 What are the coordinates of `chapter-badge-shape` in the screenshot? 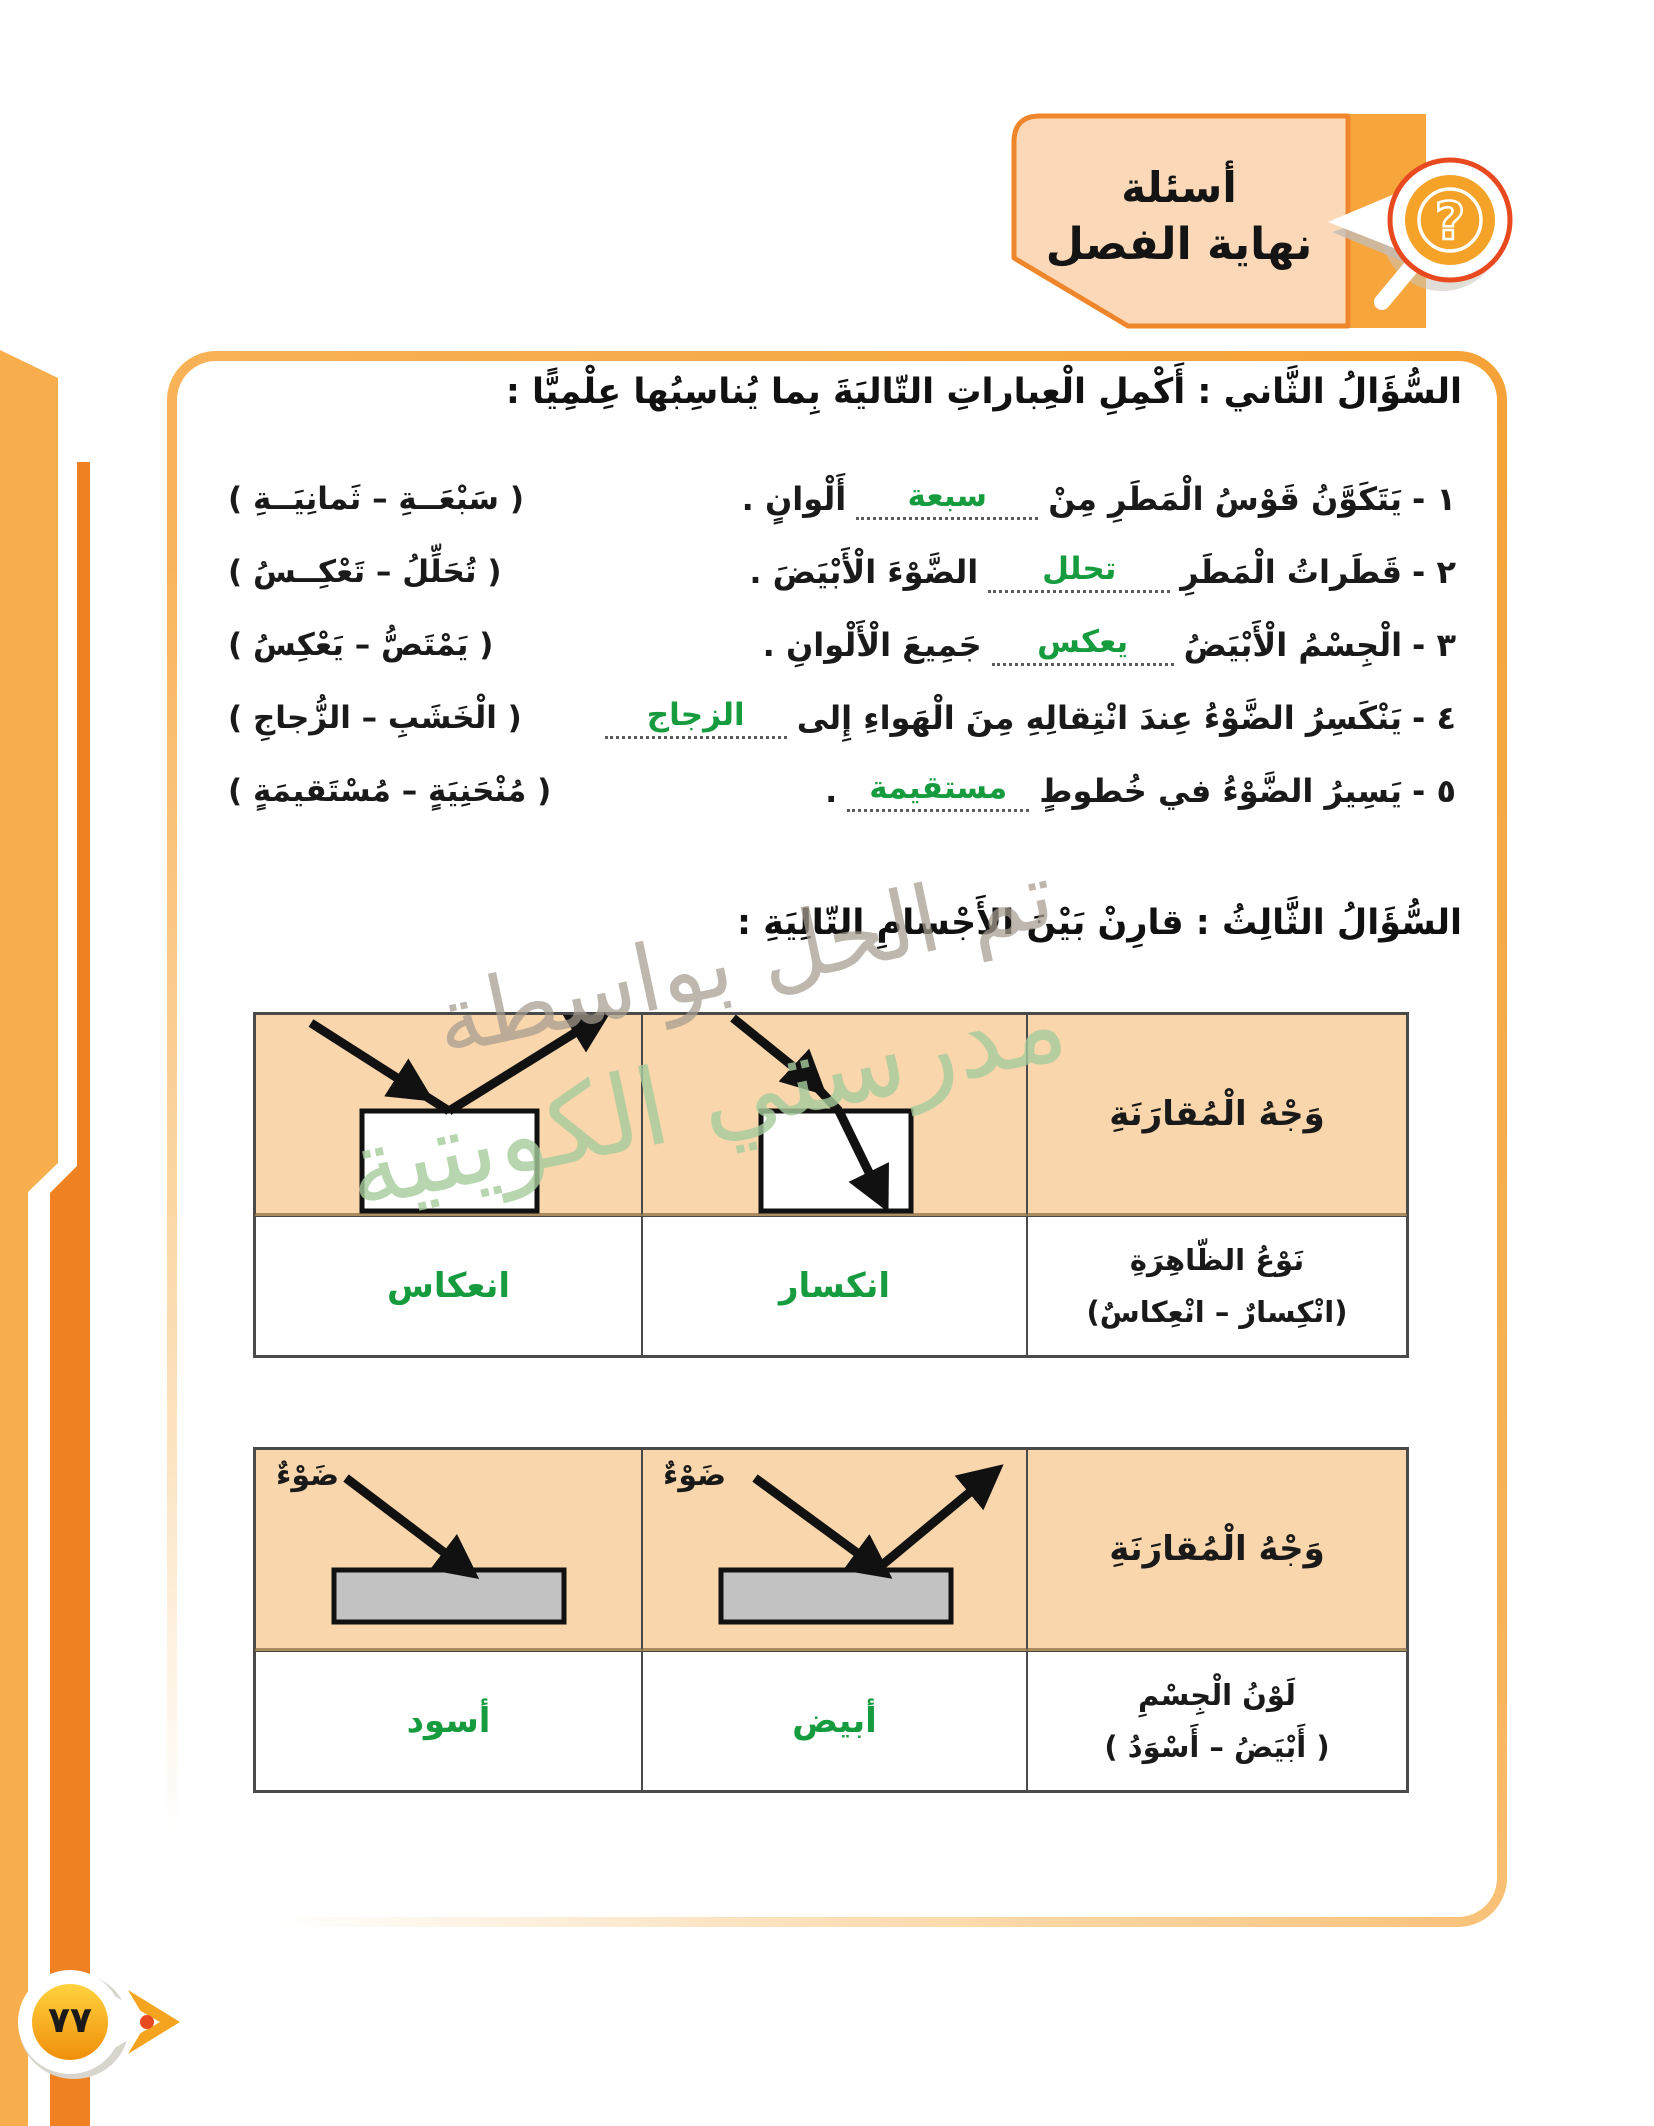 It's located at (1181, 221).